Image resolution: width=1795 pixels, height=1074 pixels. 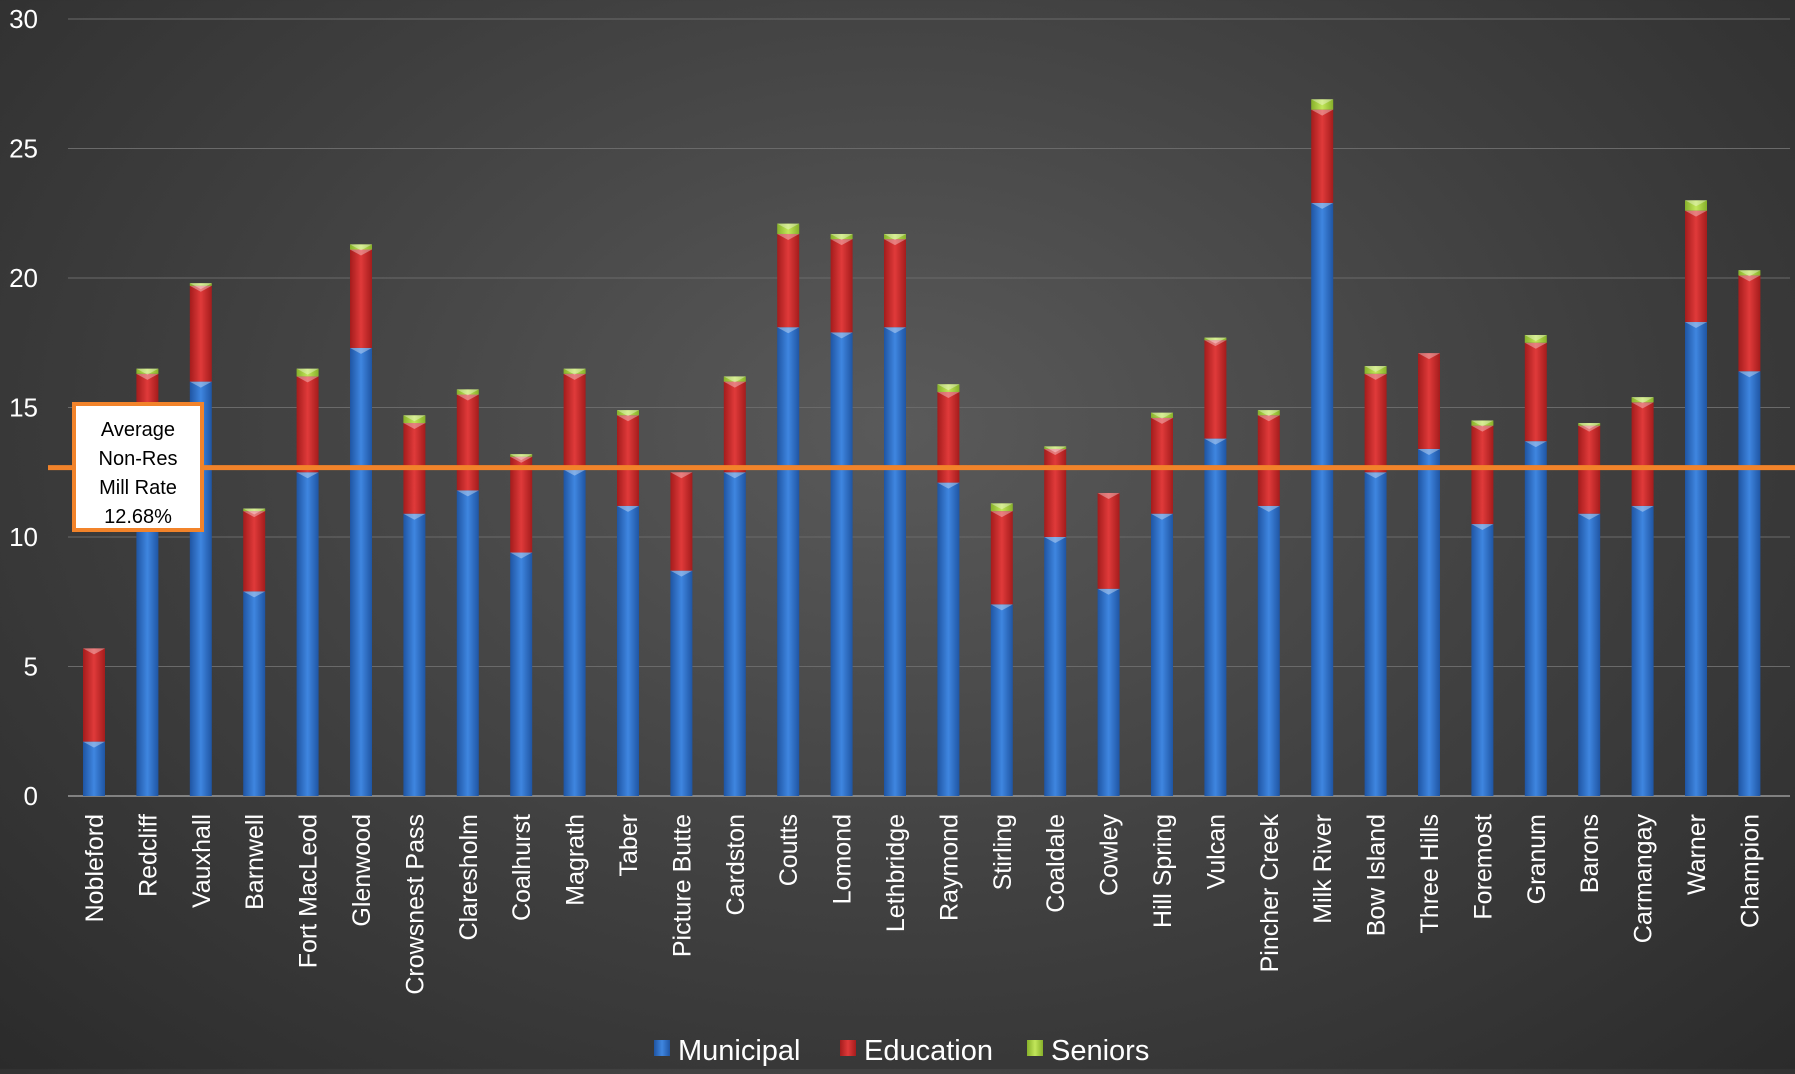 What do you see at coordinates (1035, 1048) in the screenshot?
I see `legend-swatch-seniors` at bounding box center [1035, 1048].